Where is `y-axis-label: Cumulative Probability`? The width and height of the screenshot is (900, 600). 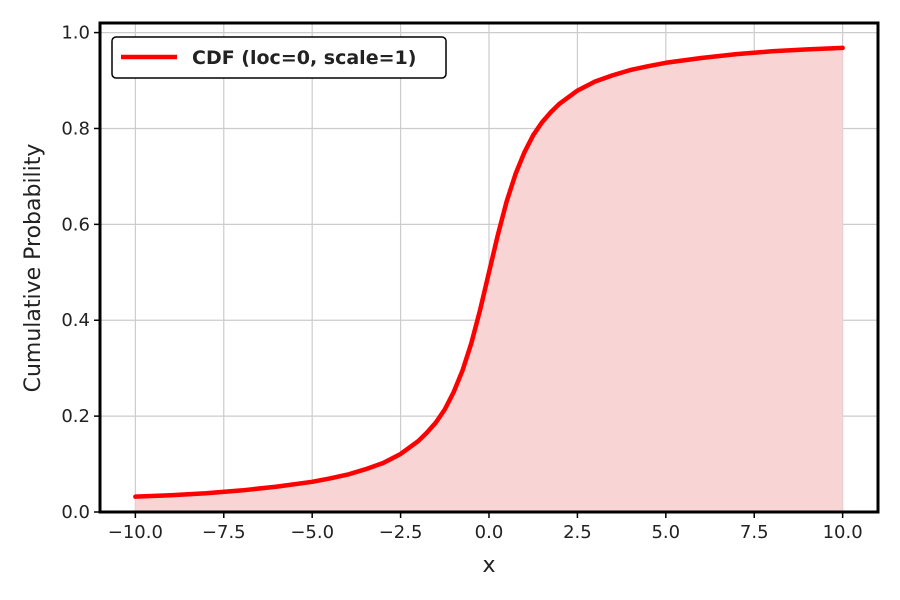
y-axis-label: Cumulative Probability is located at coordinates (33, 268).